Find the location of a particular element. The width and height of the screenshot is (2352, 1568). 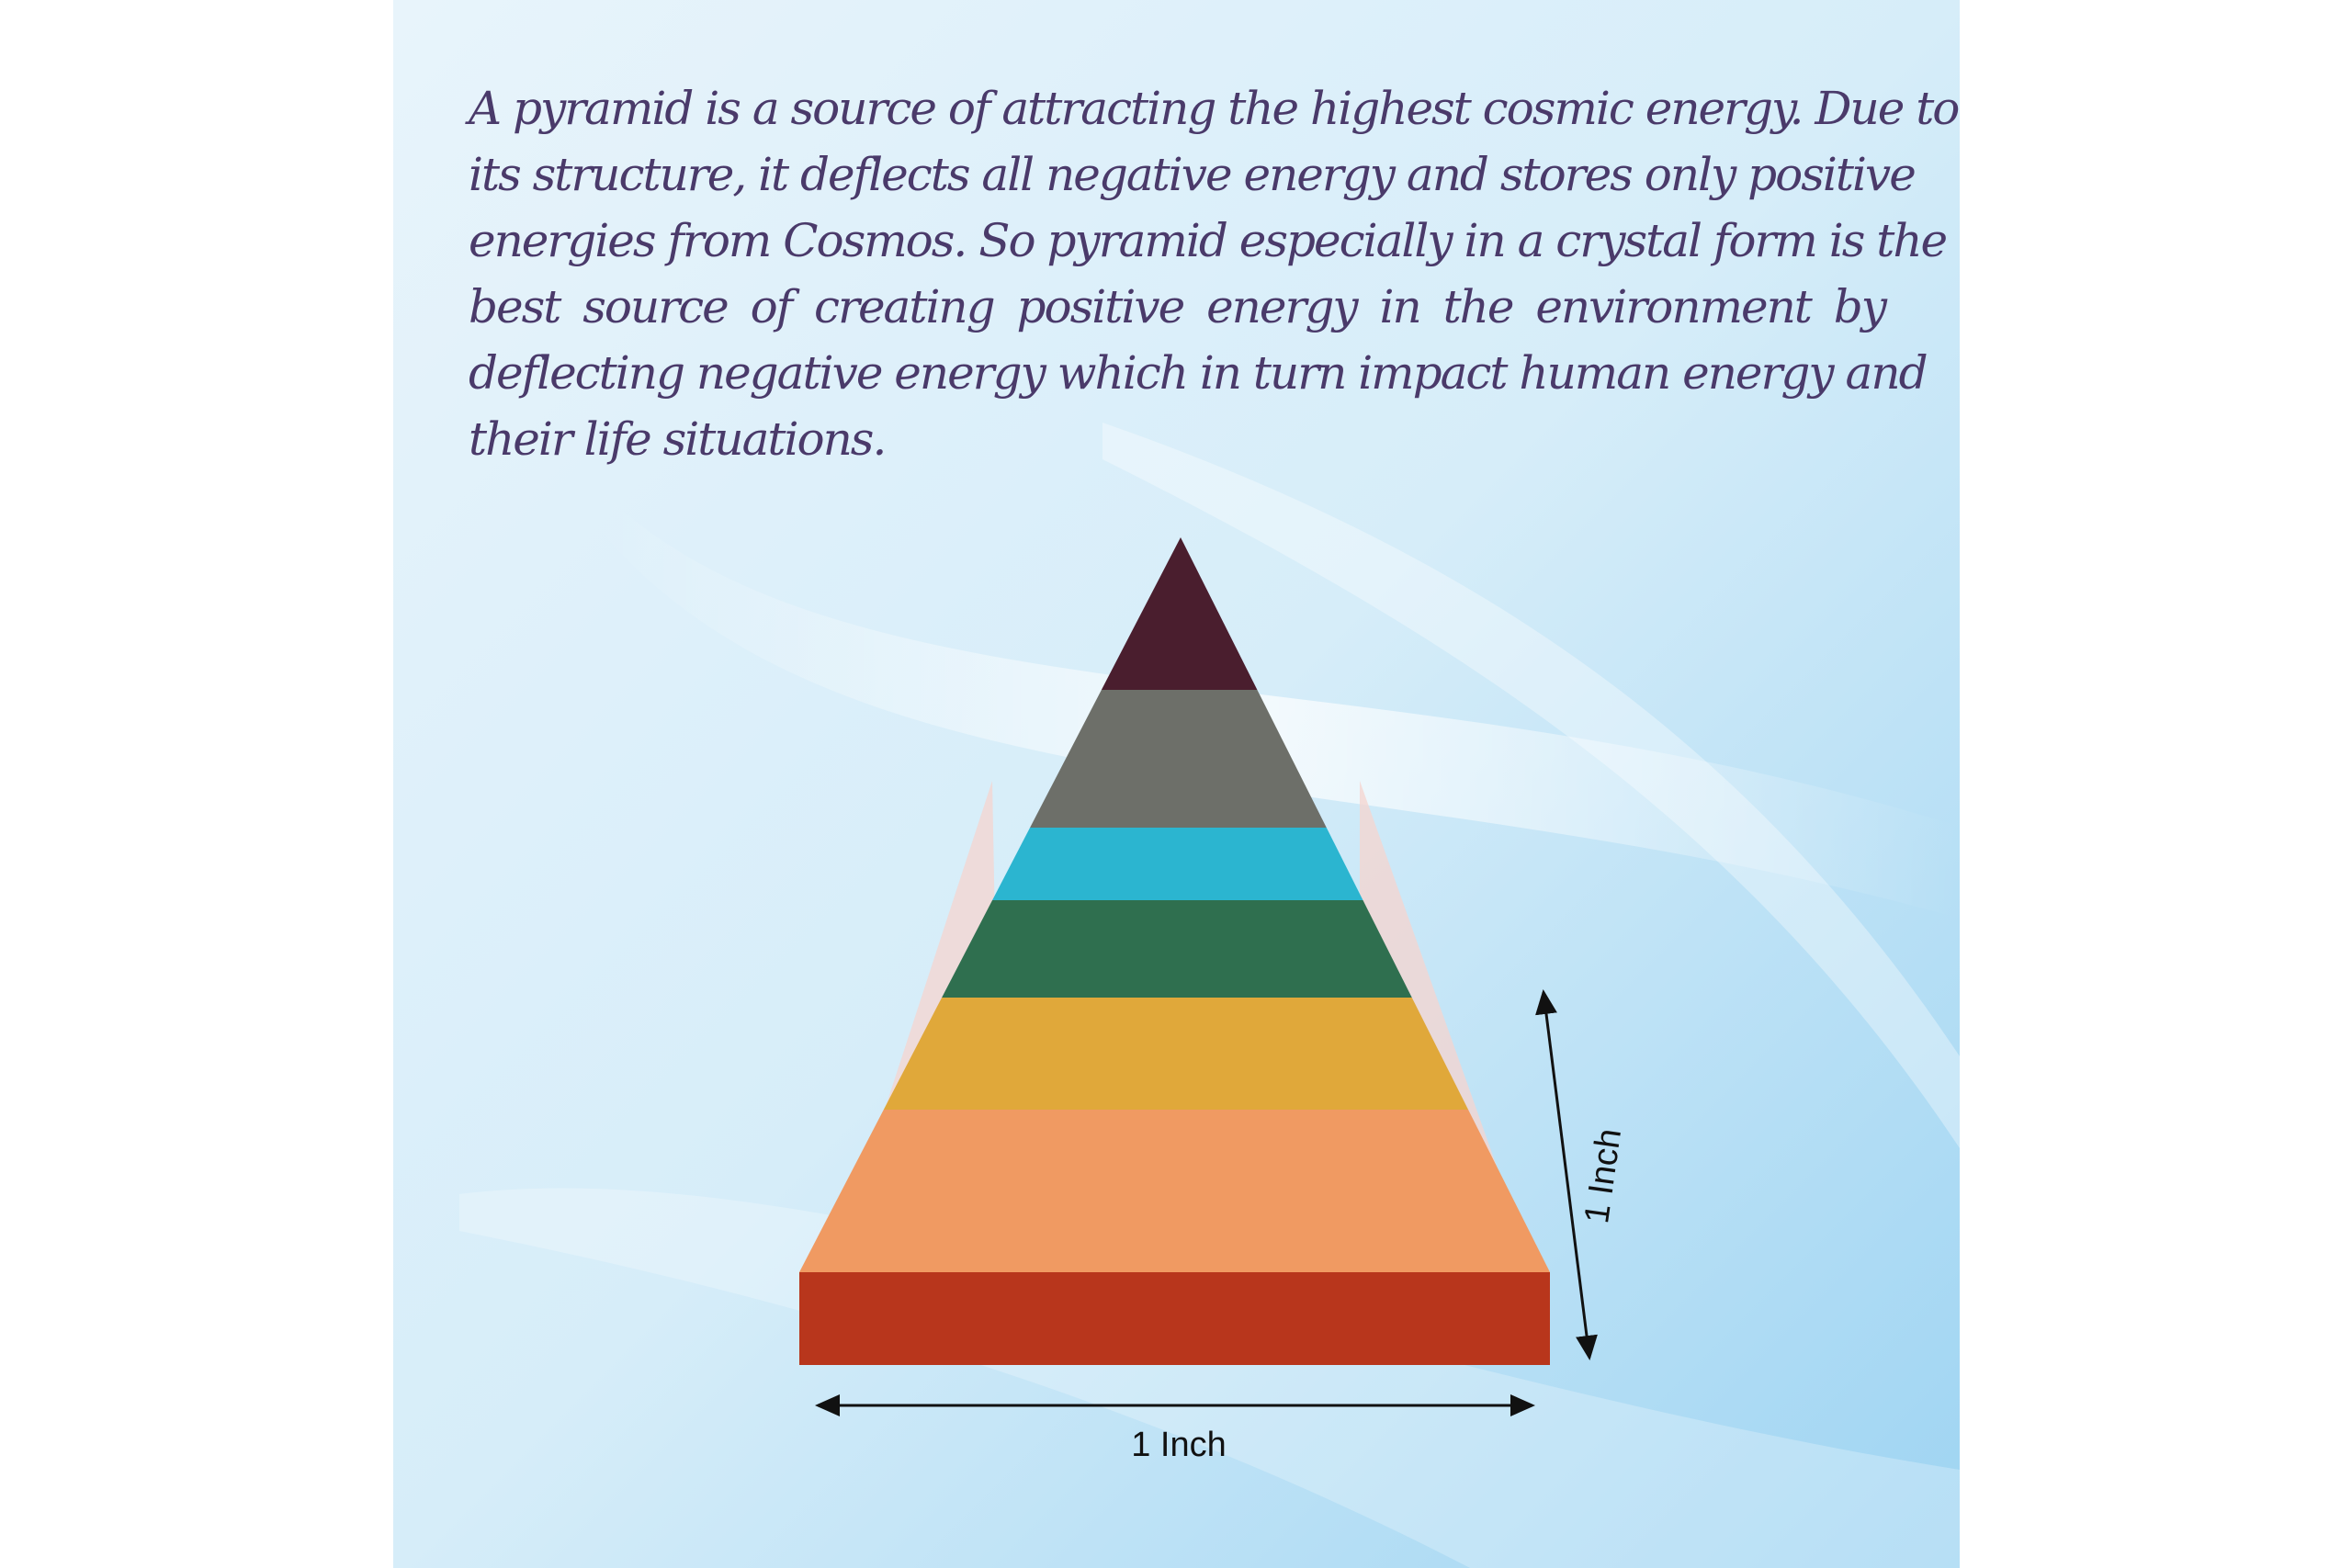

pyramid-band-purple is located at coordinates (1179, 614).